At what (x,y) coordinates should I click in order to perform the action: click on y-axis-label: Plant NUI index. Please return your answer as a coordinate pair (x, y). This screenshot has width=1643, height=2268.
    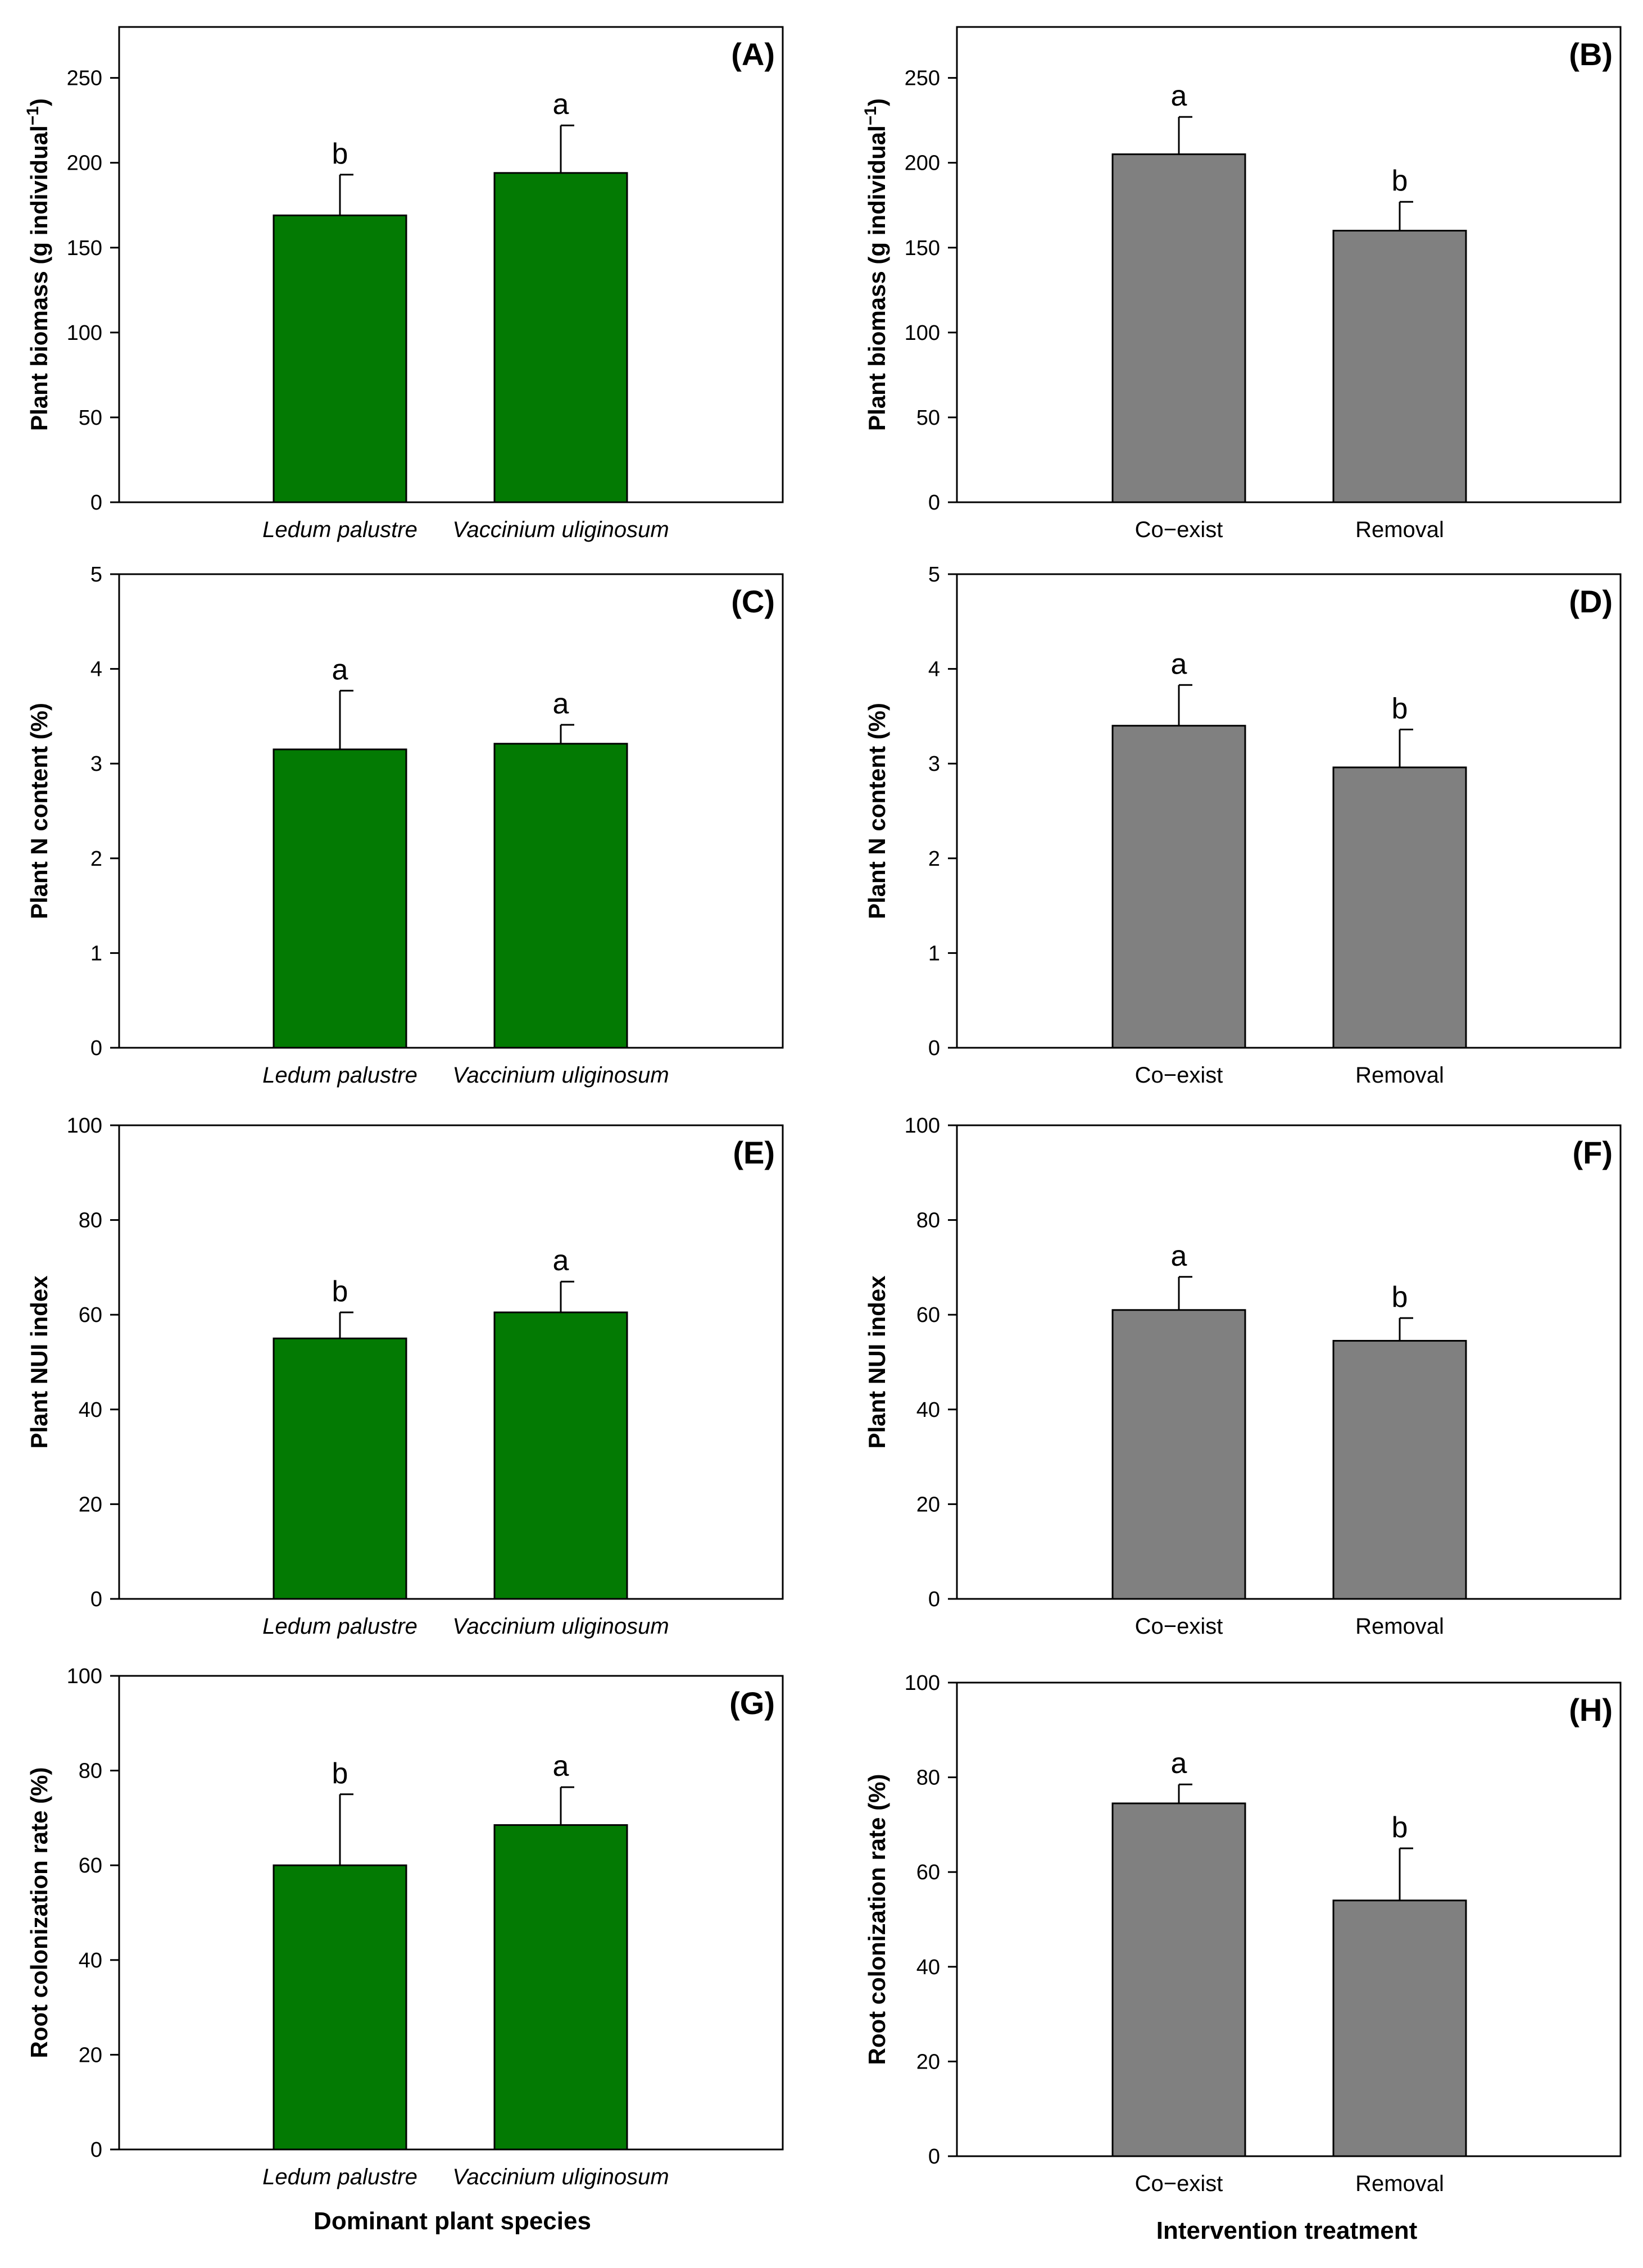
    Looking at the image, I should click on (39, 1362).